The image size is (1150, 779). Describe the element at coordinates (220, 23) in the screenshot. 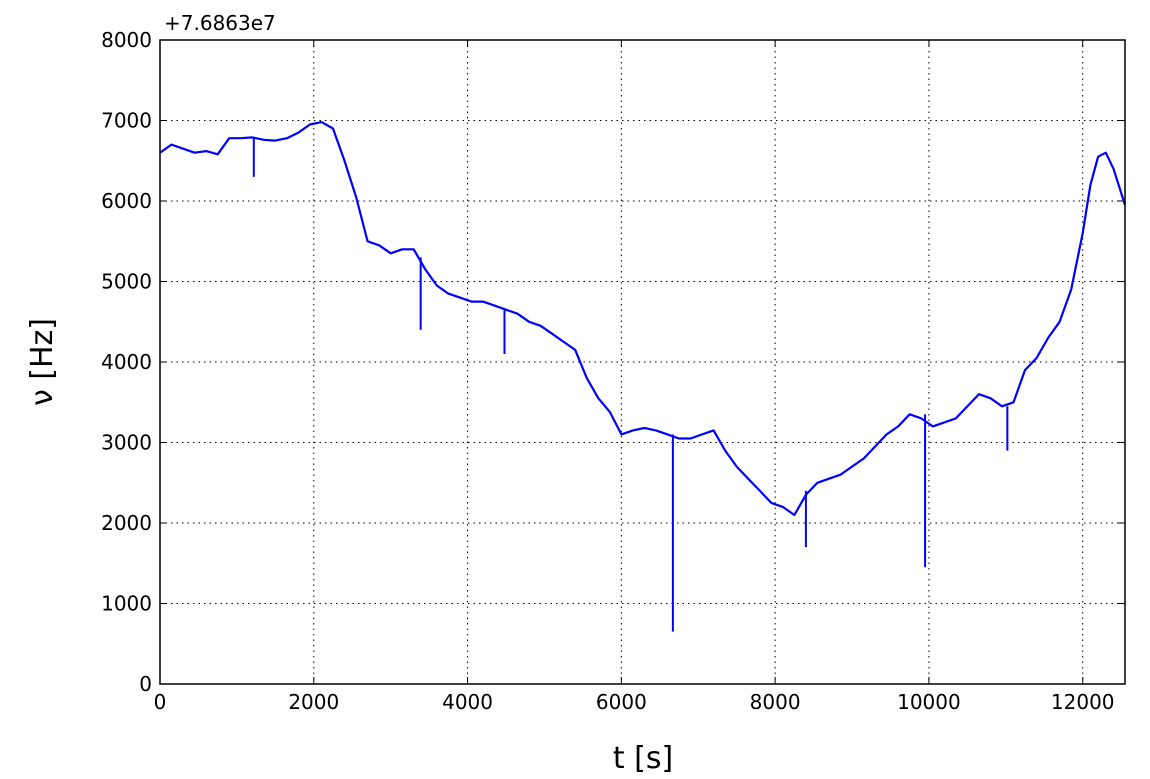

I see `y-offset-label: +7.6863e7` at that location.